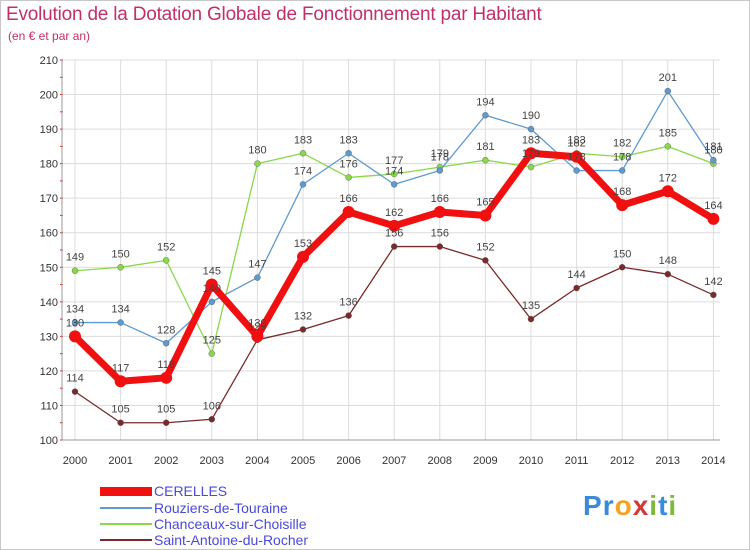 This screenshot has width=750, height=550. What do you see at coordinates (49, 406) in the screenshot?
I see `y-tick-label: 110` at bounding box center [49, 406].